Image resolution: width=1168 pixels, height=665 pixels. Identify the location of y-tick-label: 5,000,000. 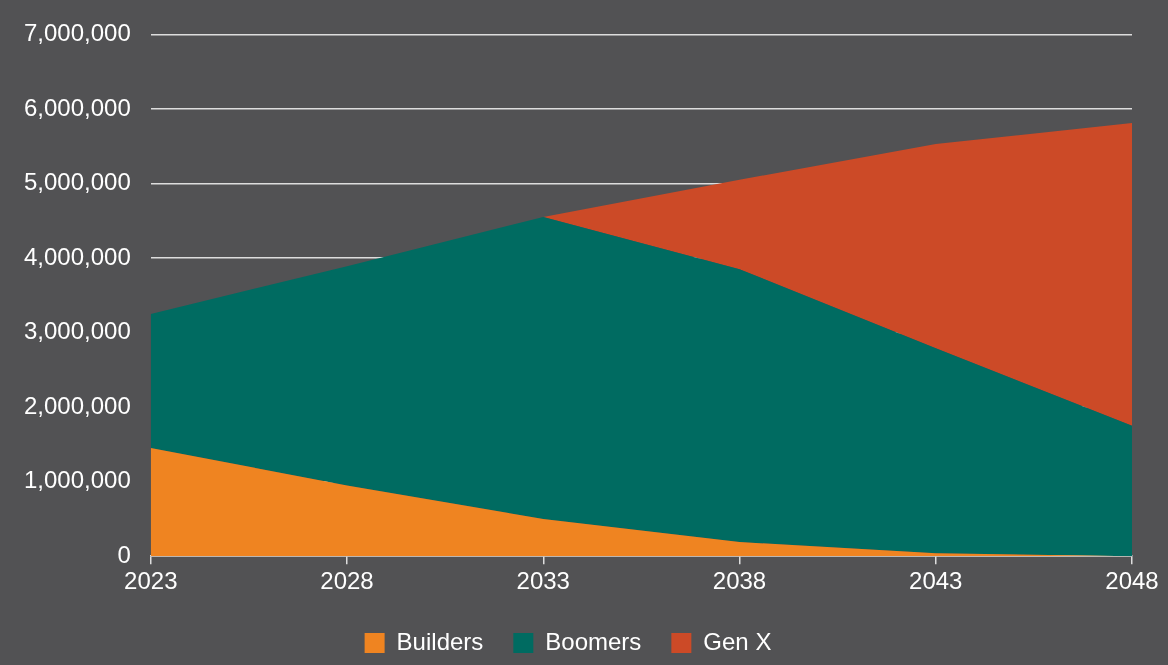
(77, 182).